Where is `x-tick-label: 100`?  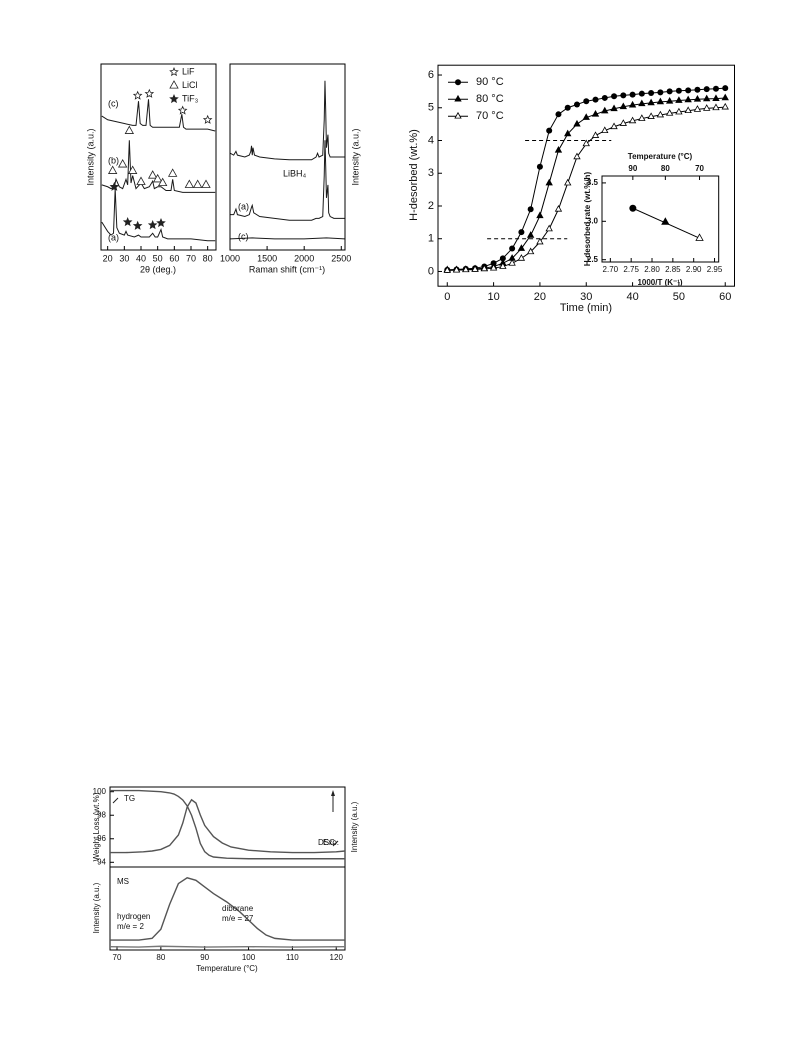 x-tick-label: 100 is located at coordinates (249, 957).